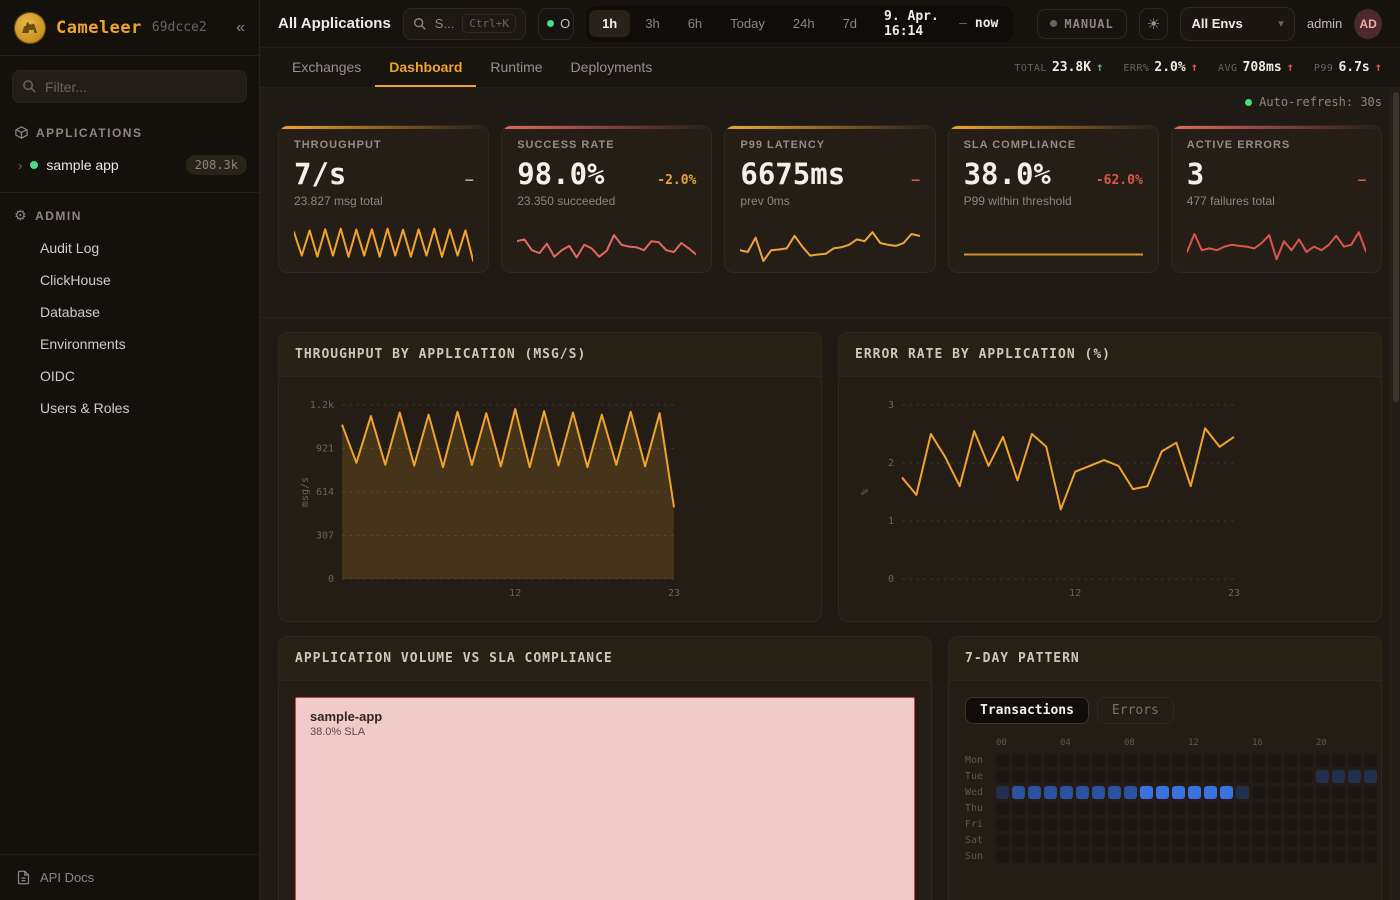 The width and height of the screenshot is (1400, 900). Describe the element at coordinates (850, 23) in the screenshot. I see `time-range-7d: 7d` at that location.